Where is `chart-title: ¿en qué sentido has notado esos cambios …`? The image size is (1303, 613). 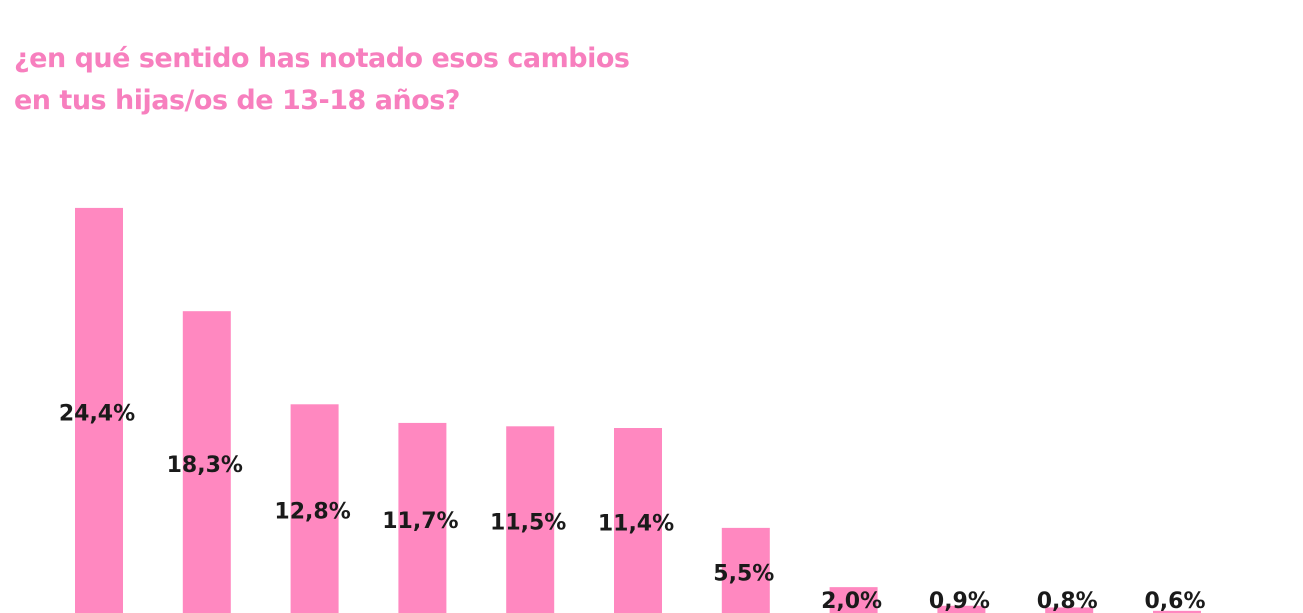 chart-title: ¿en qué sentido has notado esos cambios … is located at coordinates (322, 79).